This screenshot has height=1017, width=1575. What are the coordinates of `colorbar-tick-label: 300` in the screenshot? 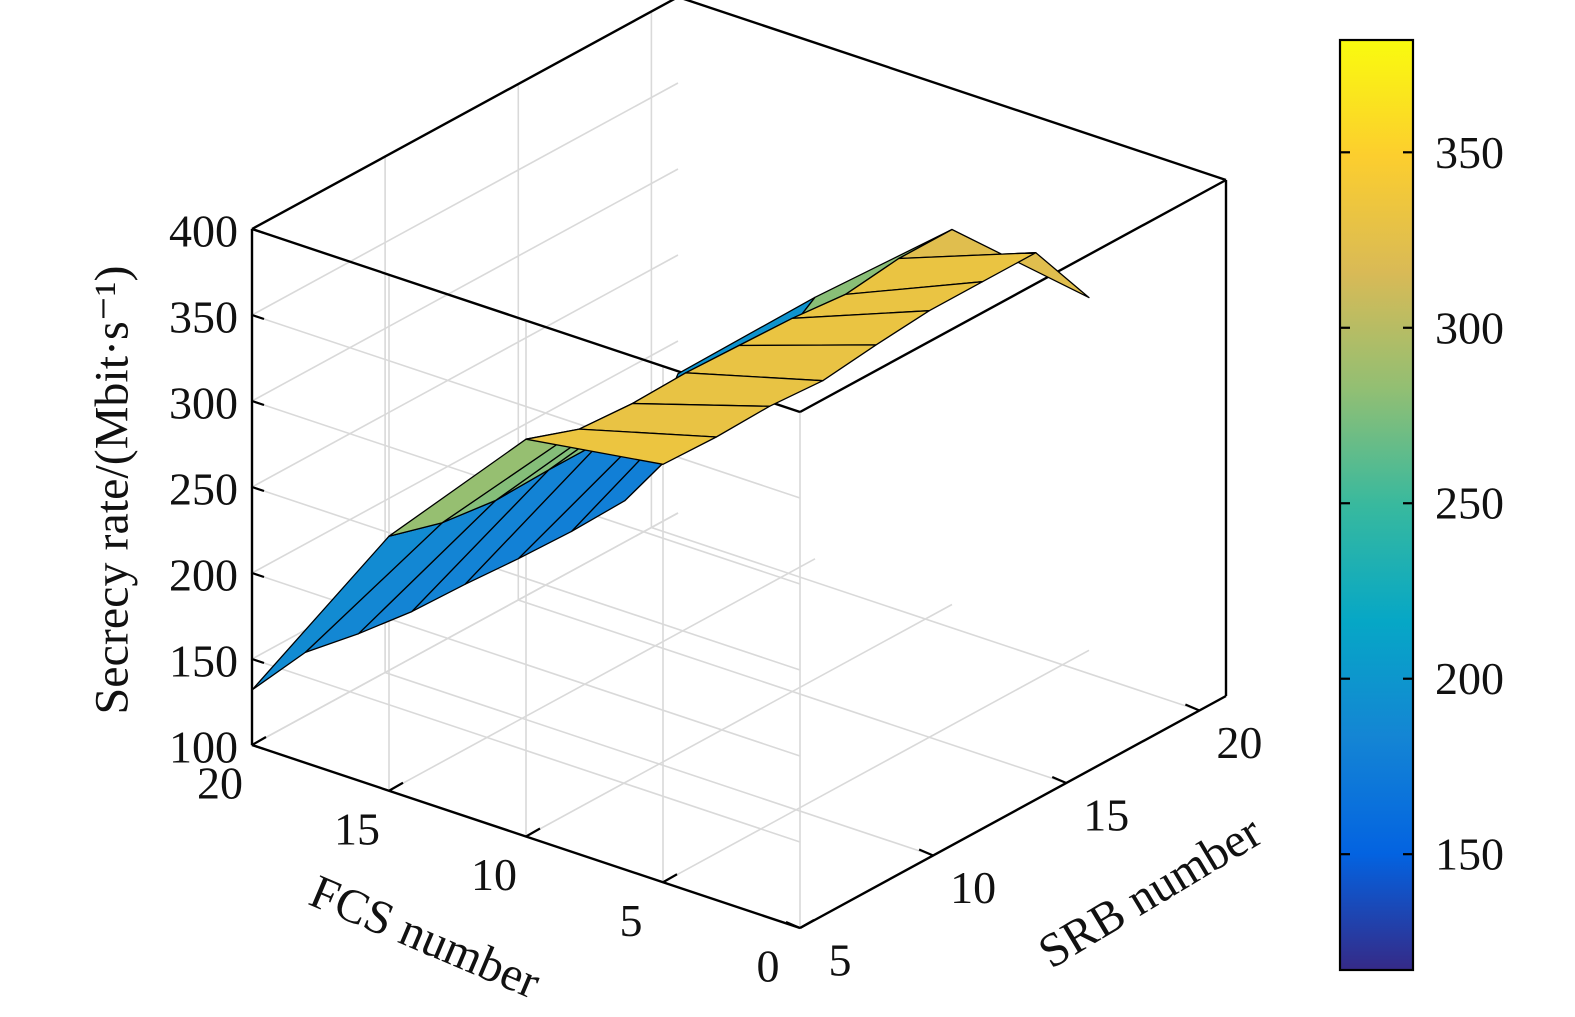 It's located at (1469, 327).